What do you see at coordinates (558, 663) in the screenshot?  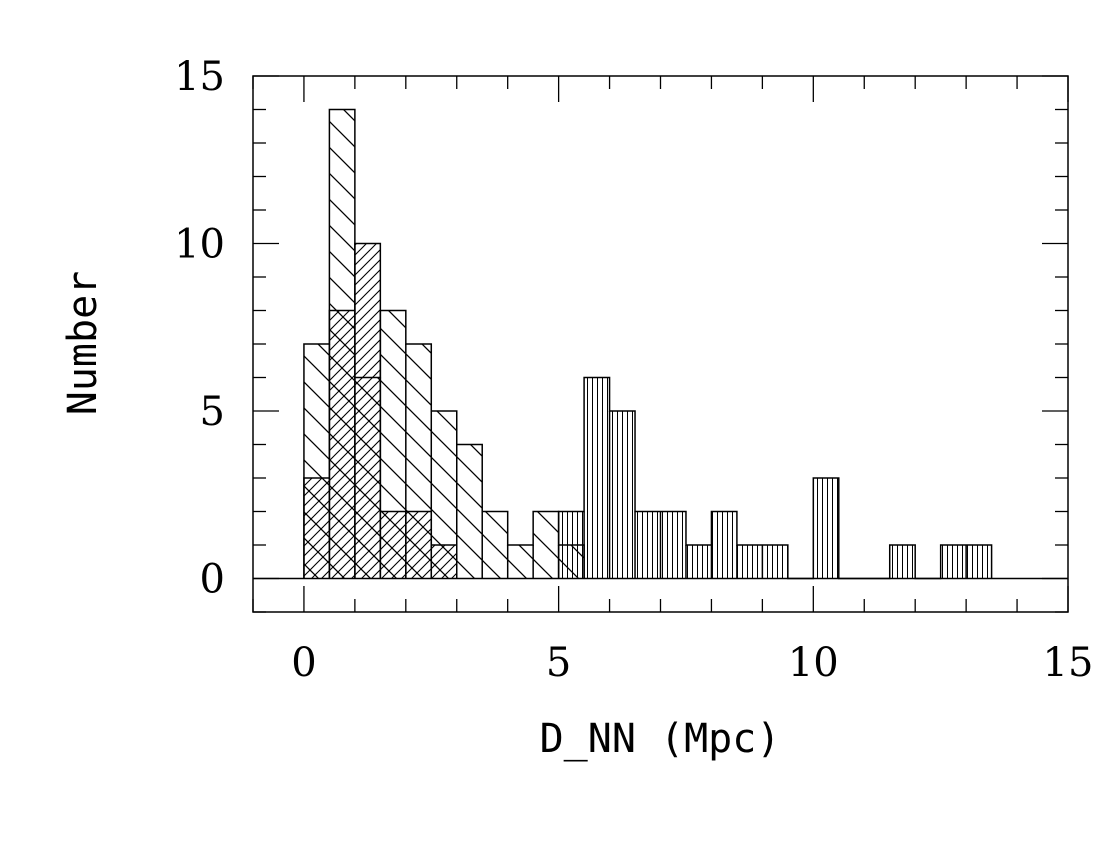 I see `x-tick-label: 5` at bounding box center [558, 663].